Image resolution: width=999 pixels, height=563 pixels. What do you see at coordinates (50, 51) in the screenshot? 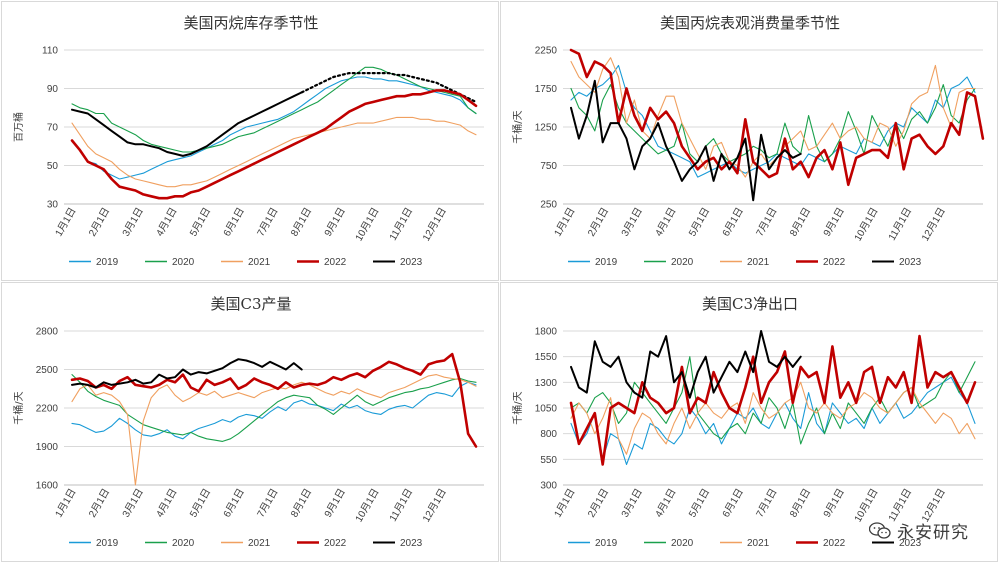
I see `y-tick-label: 110` at bounding box center [50, 51].